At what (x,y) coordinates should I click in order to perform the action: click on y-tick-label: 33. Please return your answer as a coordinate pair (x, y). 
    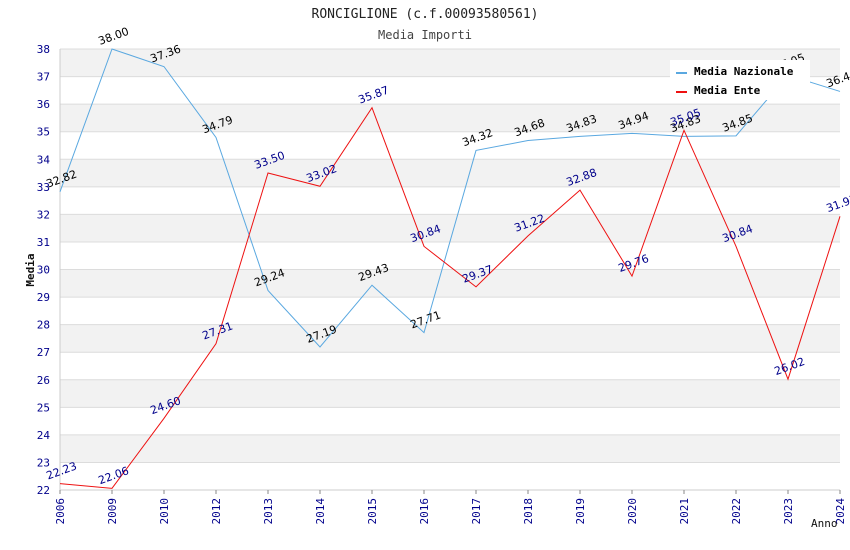
    Looking at the image, I should click on (43, 187).